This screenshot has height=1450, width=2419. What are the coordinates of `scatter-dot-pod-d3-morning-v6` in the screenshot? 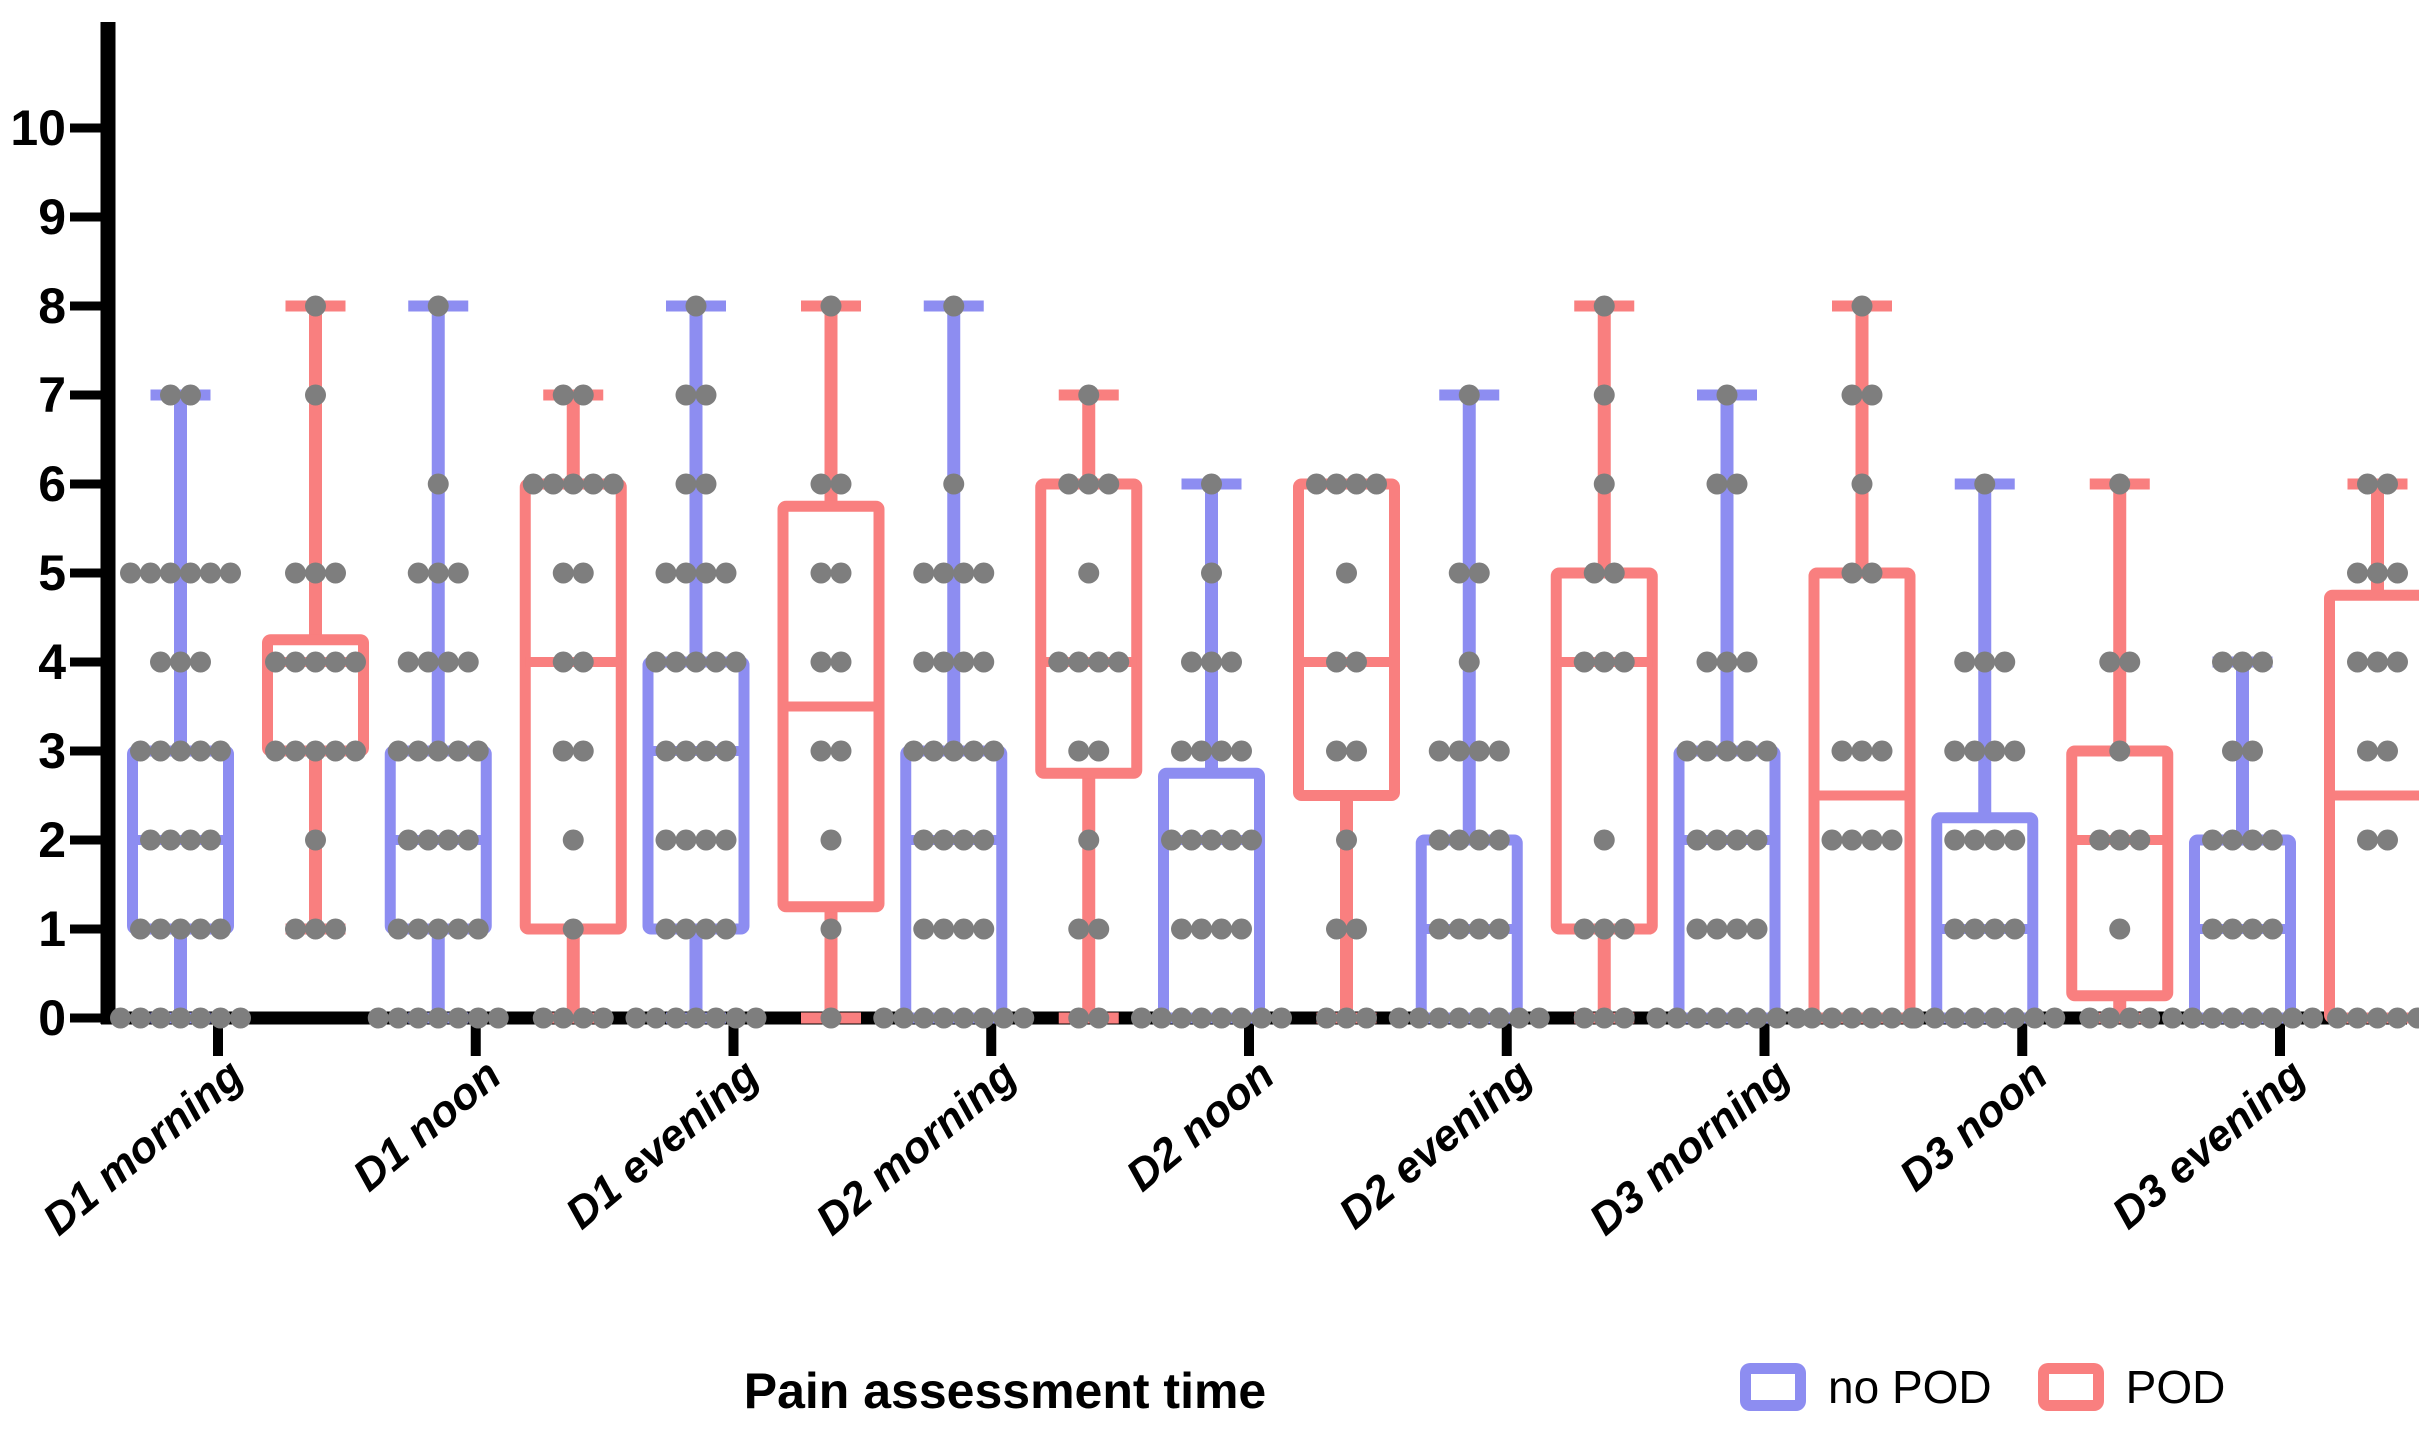 It's located at (1862, 484).